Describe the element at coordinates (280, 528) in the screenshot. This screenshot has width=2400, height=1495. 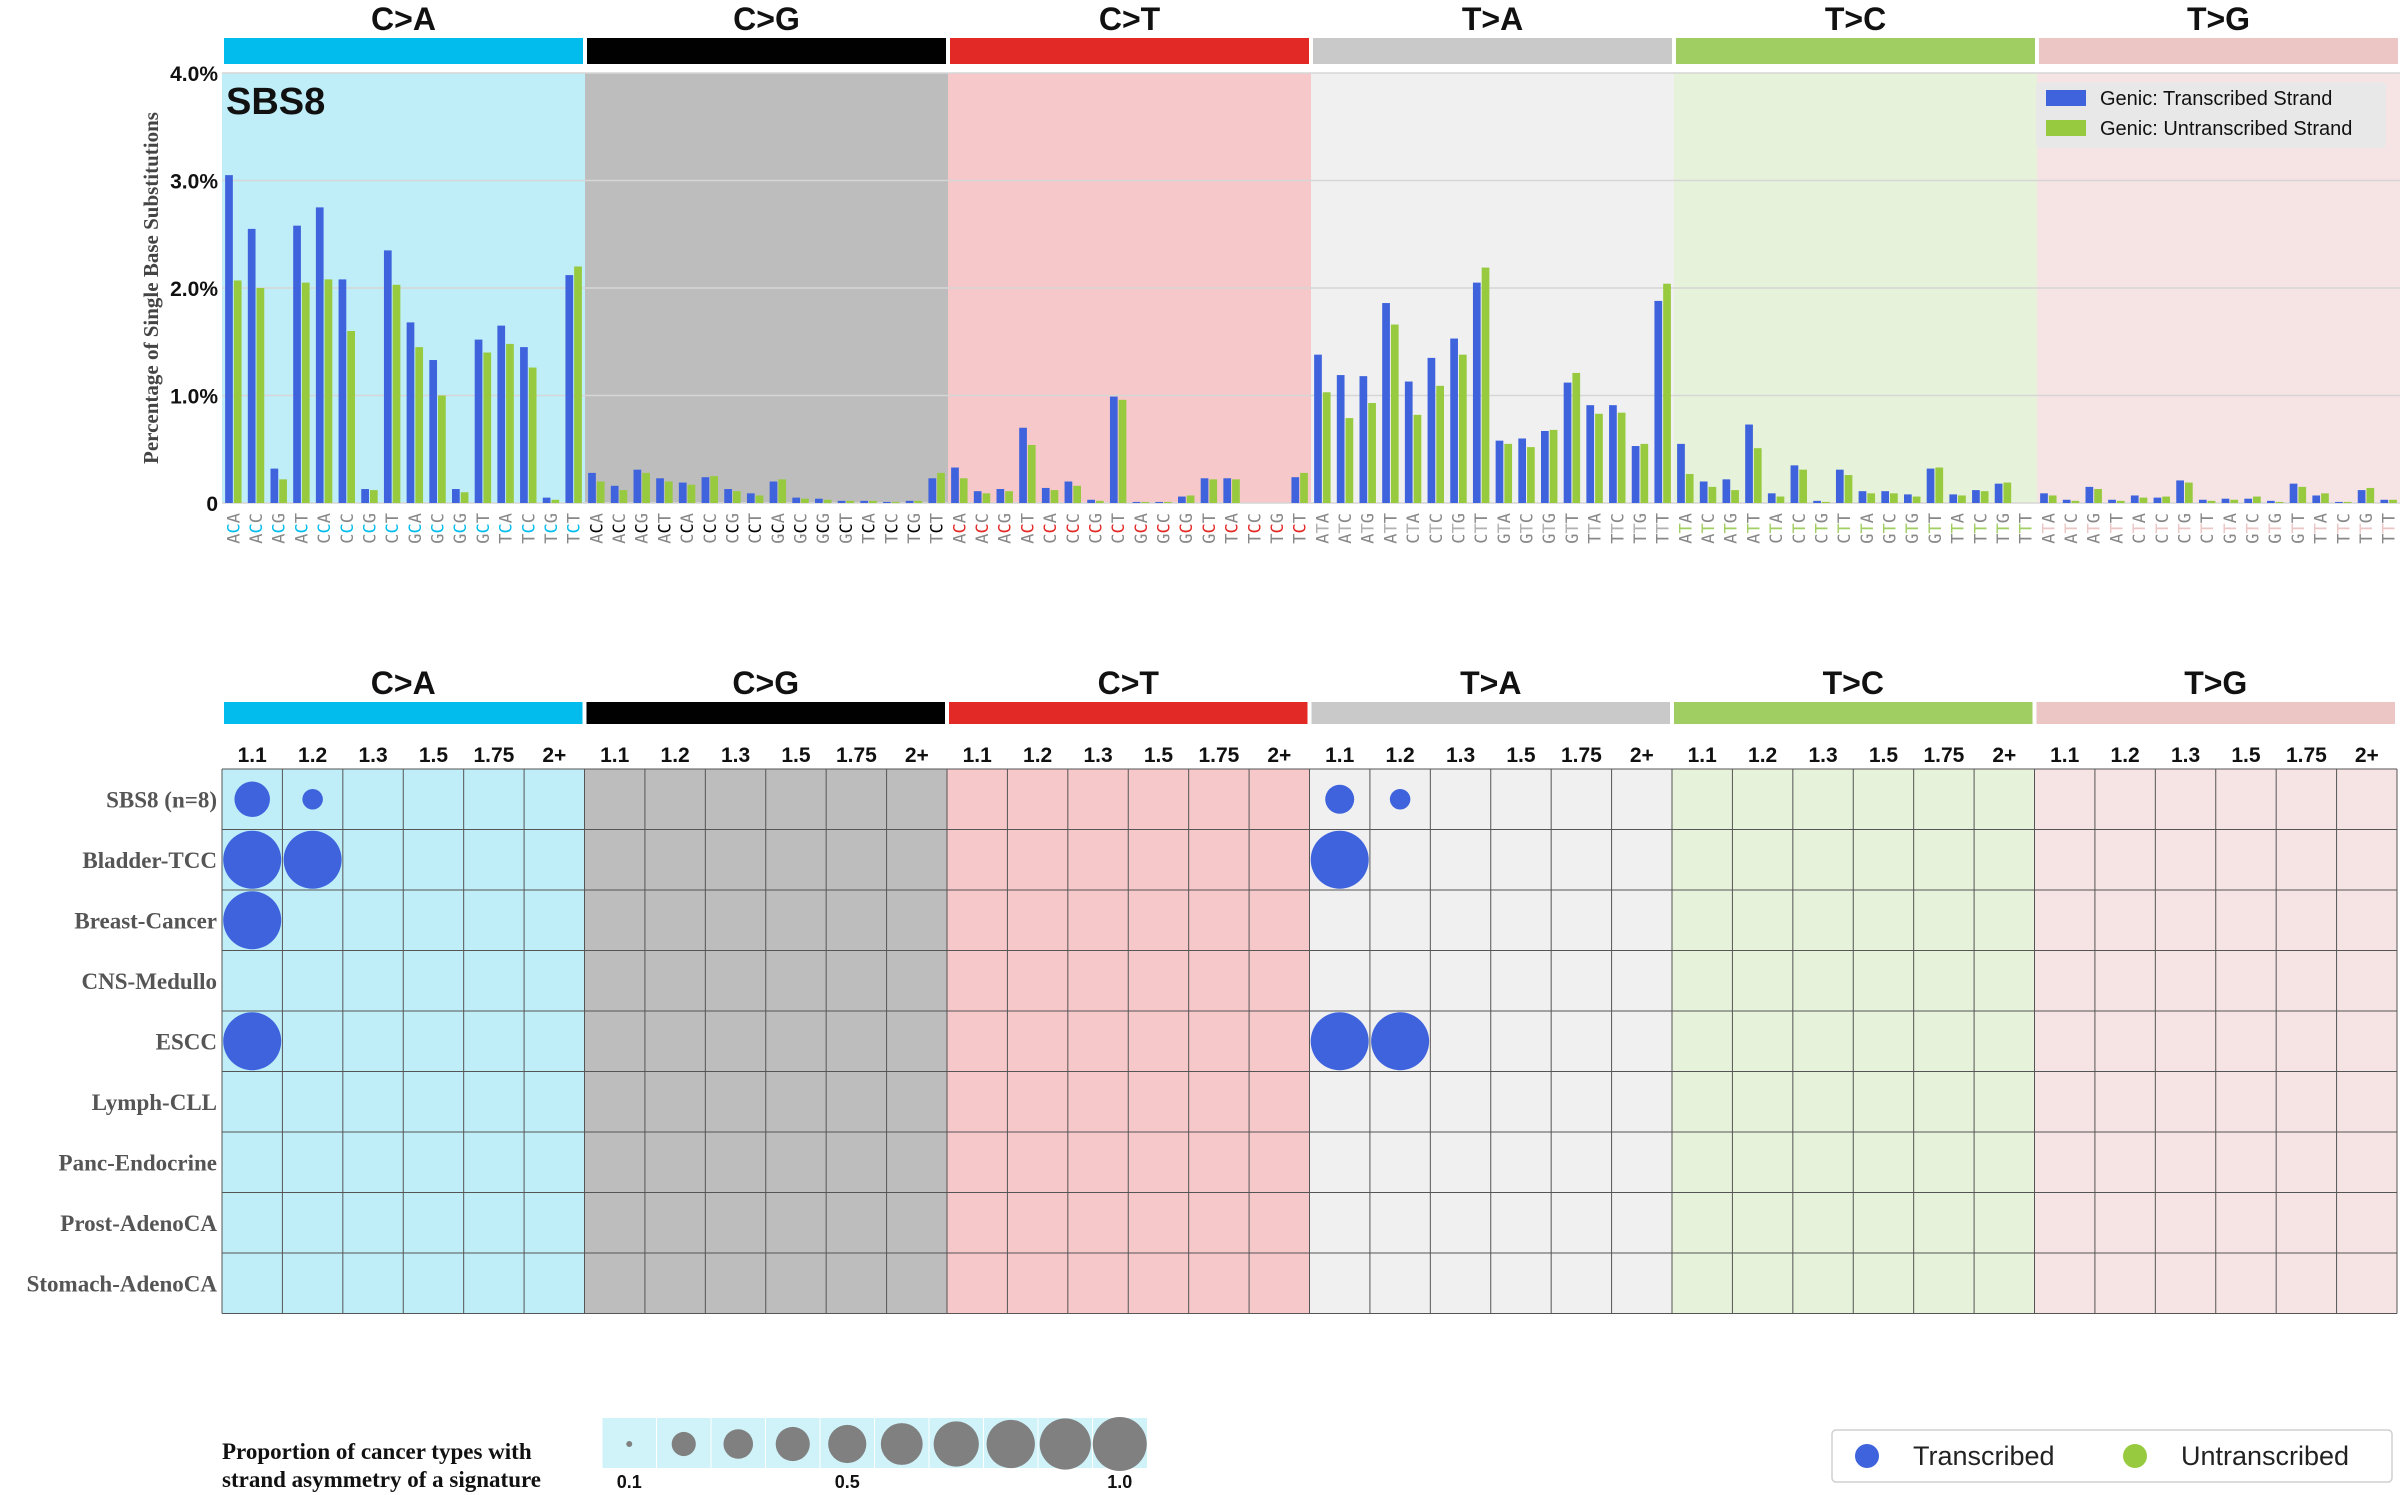
I see `x-tick-label-text: ACG` at that location.